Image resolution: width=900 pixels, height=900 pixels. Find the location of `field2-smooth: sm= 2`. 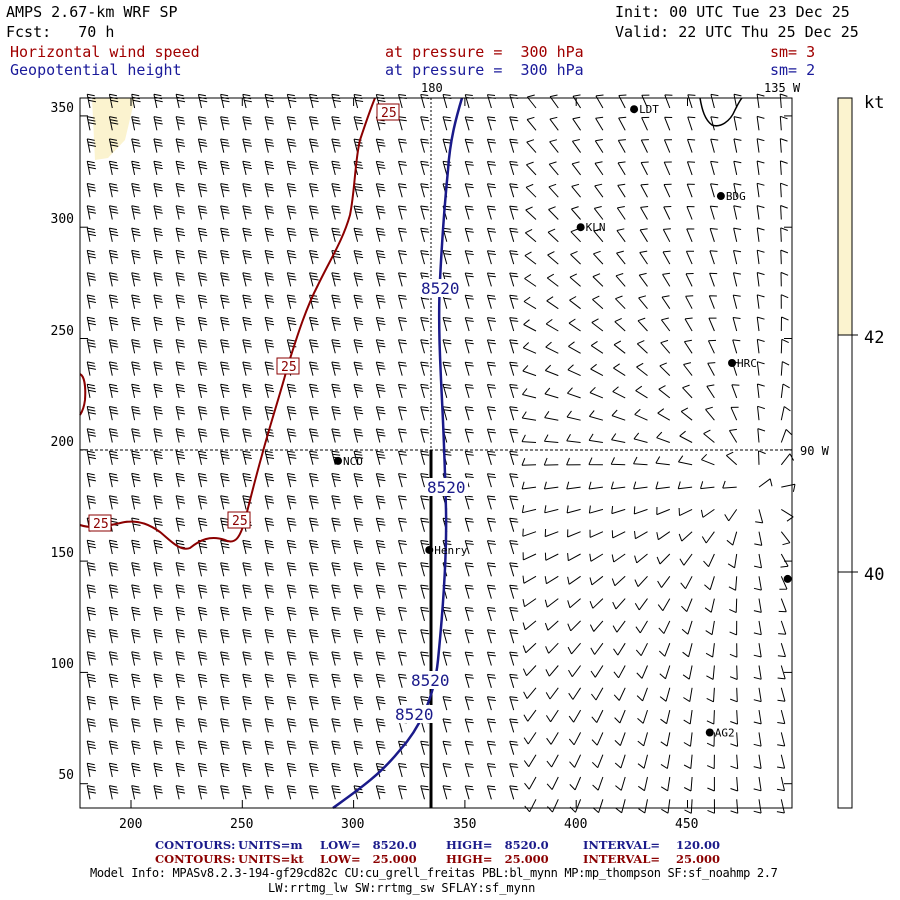

field2-smooth: sm= 2 is located at coordinates (793, 70).